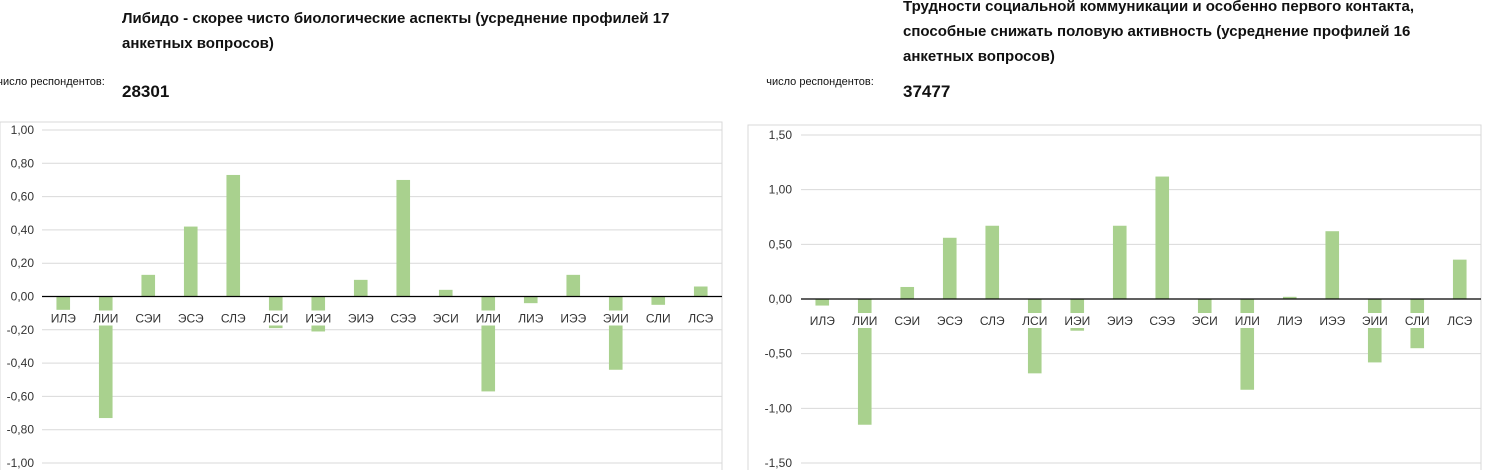  I want to click on category-label: ИЛЭ, so click(823, 321).